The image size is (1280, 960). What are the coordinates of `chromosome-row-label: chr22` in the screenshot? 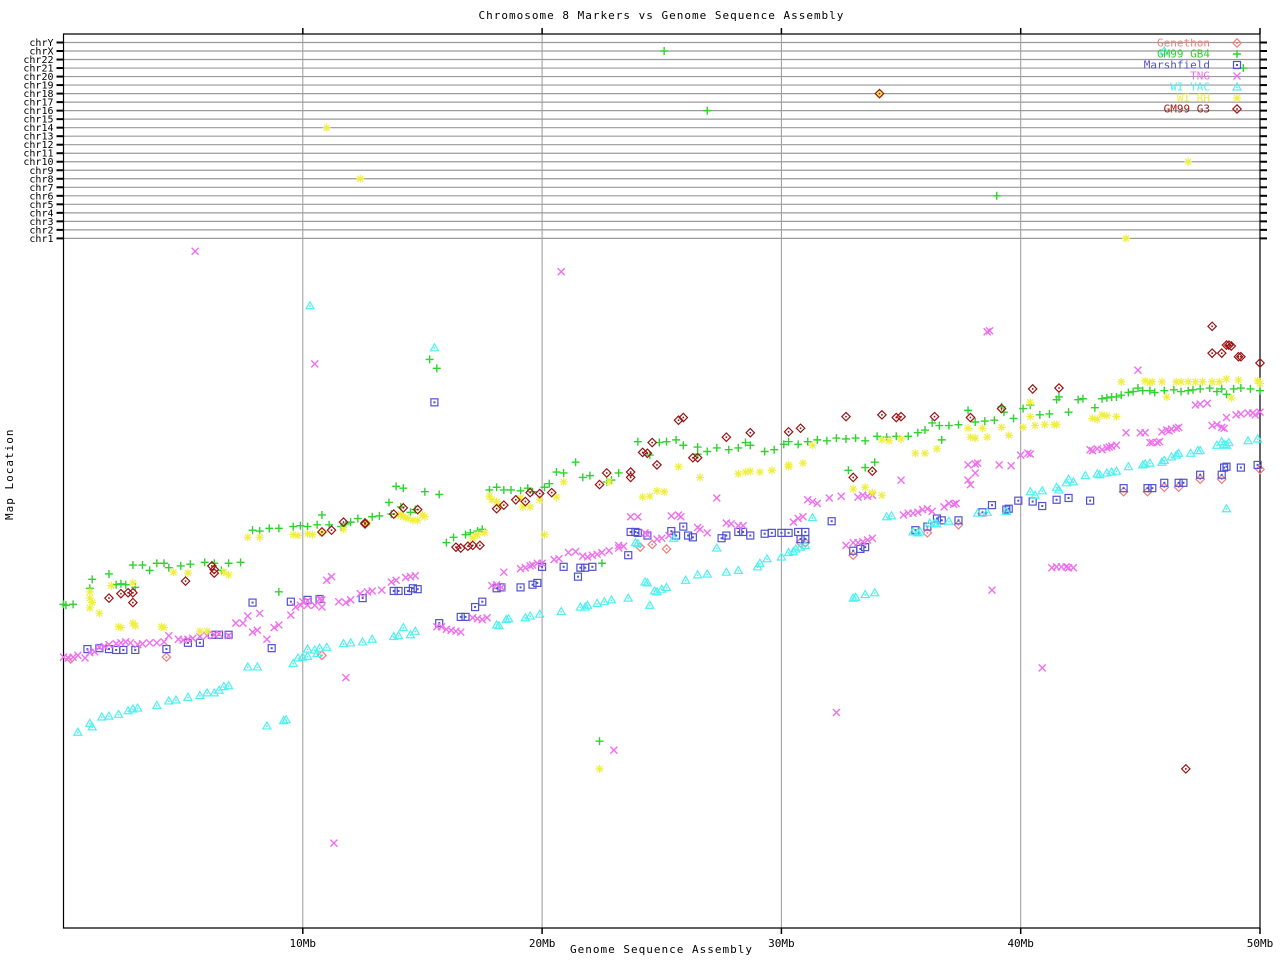 It's located at (38, 60).